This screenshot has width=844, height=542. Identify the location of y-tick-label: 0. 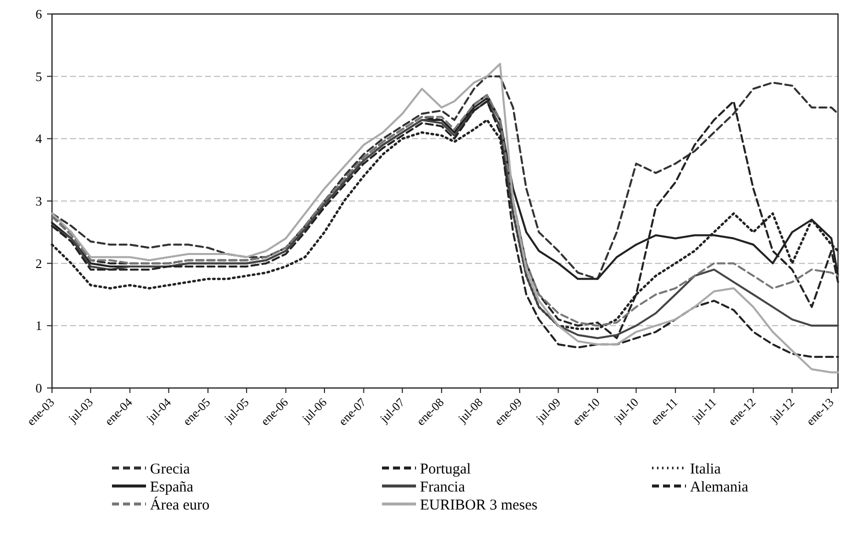
(39, 388).